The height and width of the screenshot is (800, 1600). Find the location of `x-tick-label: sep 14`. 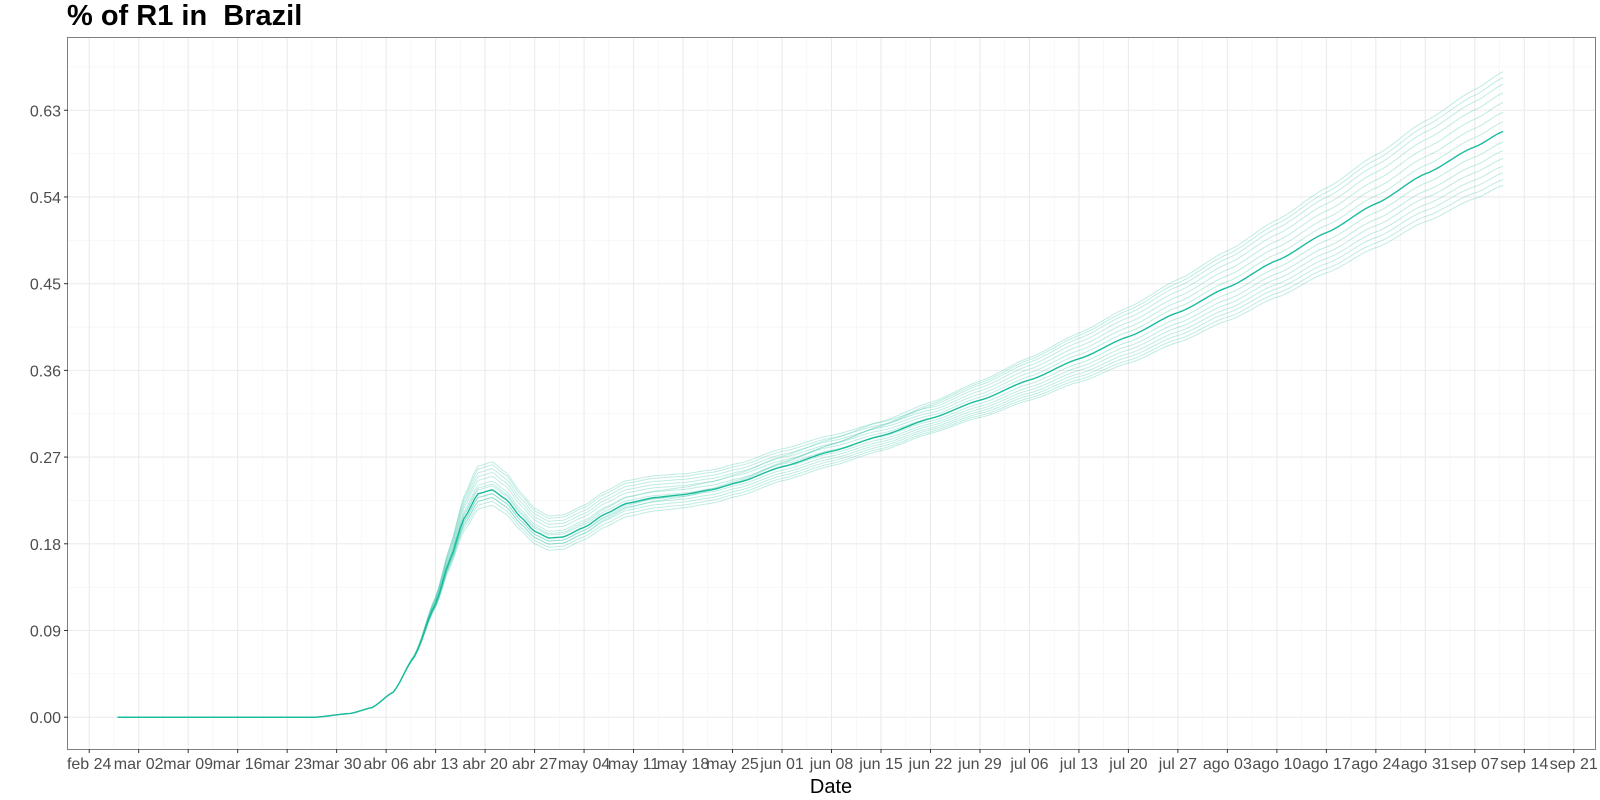

x-tick-label: sep 14 is located at coordinates (1524, 764).